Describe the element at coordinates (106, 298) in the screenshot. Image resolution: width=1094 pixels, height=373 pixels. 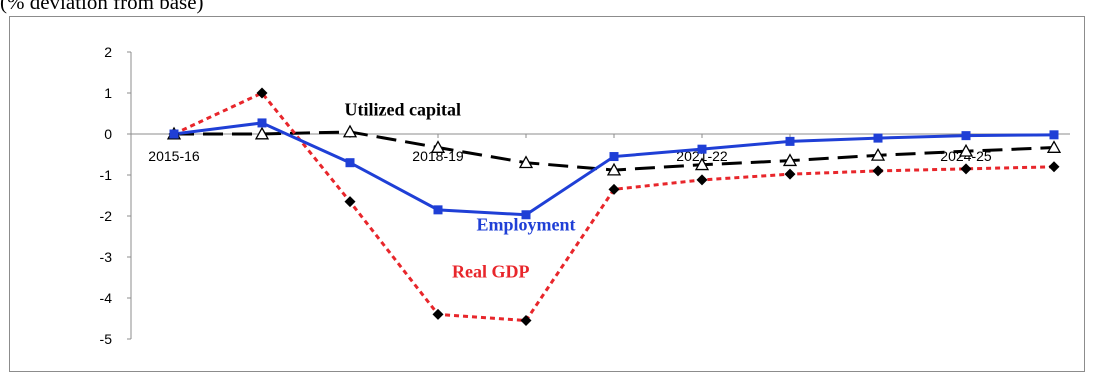
I see `y-tick-label: -4` at that location.